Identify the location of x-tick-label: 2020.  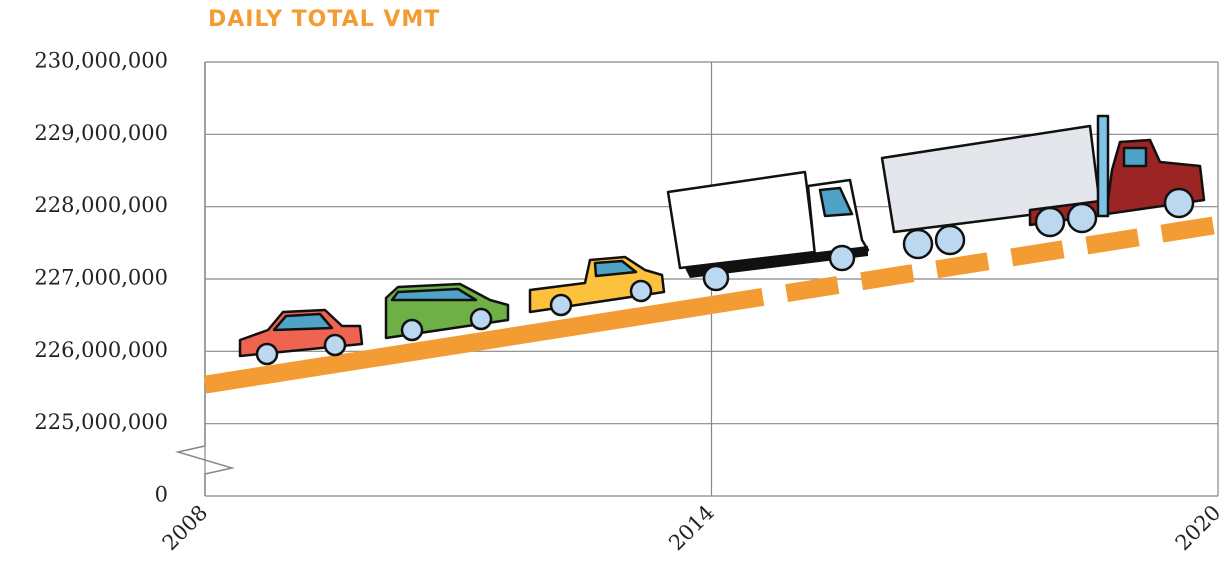
(1198, 527).